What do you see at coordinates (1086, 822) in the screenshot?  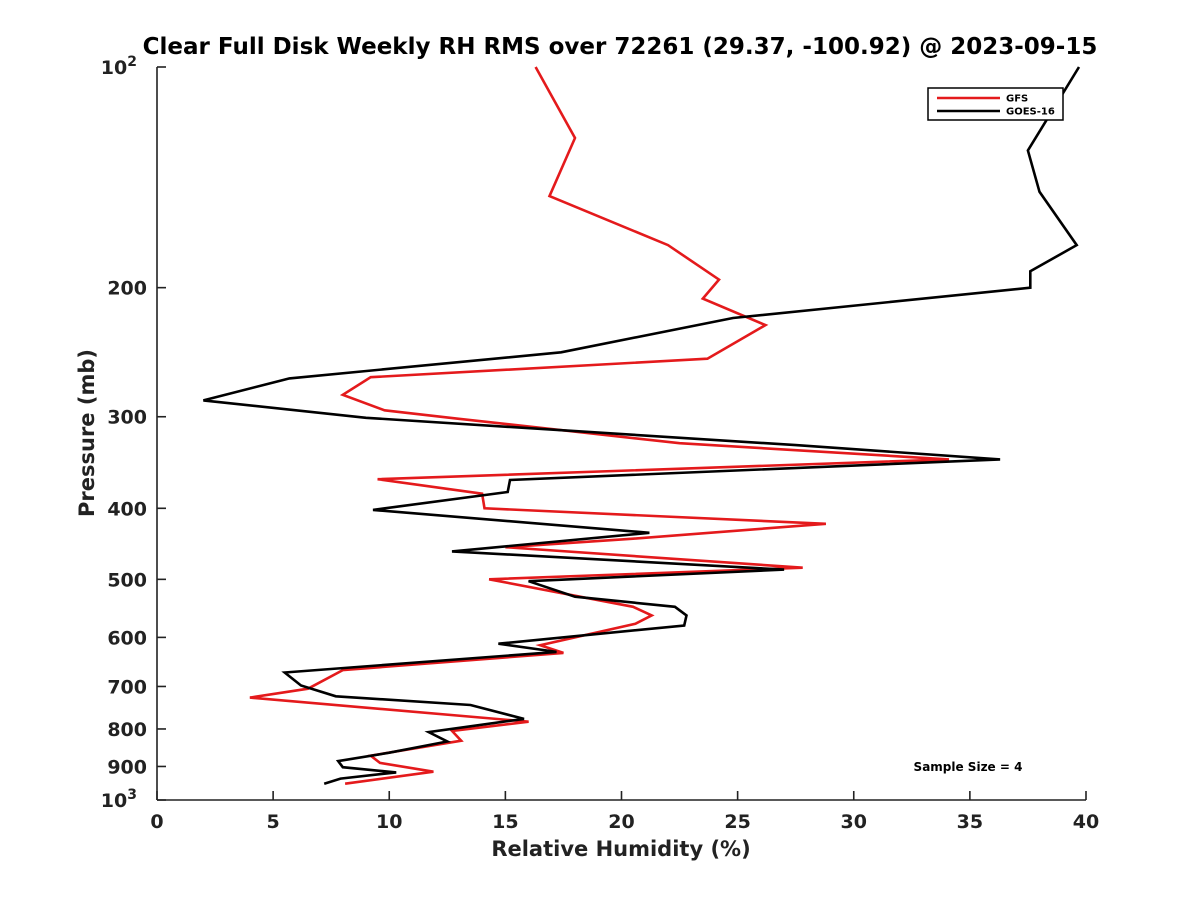 I see `x-tick-label: 40` at bounding box center [1086, 822].